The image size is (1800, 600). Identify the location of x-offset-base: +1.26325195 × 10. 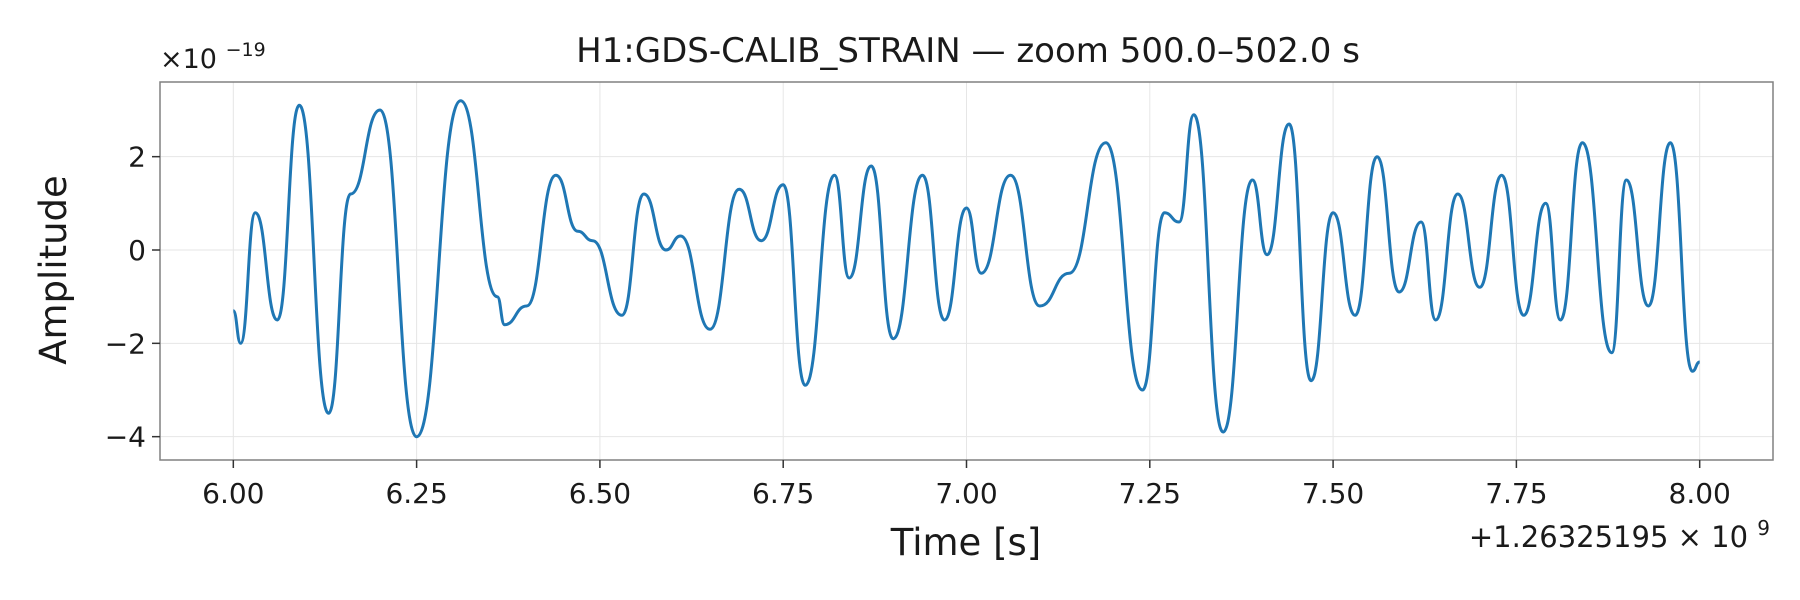
(1608, 537).